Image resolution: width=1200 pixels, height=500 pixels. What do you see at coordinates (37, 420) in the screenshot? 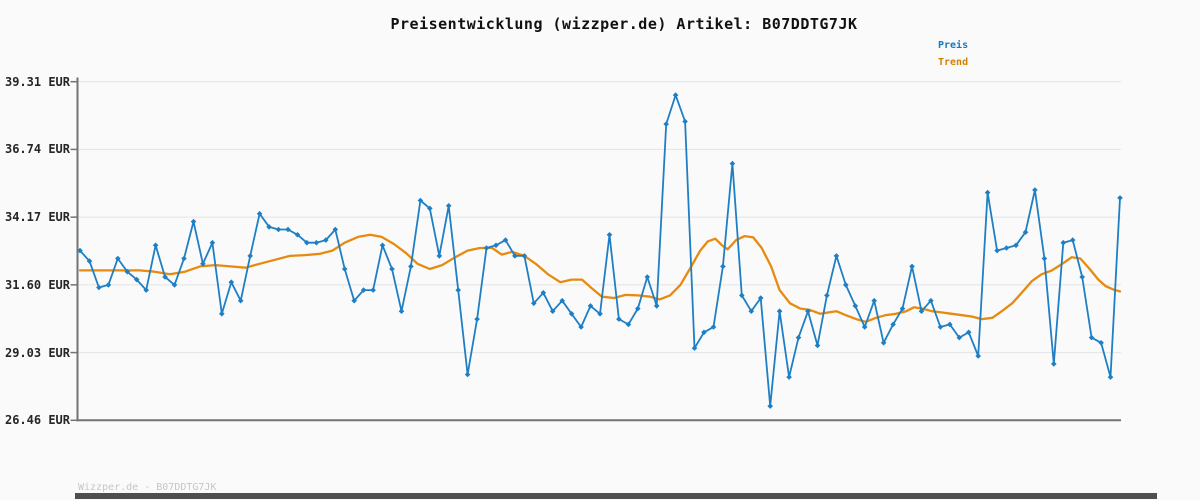
I see `y-axis-label: 26.46 EUR` at bounding box center [37, 420].